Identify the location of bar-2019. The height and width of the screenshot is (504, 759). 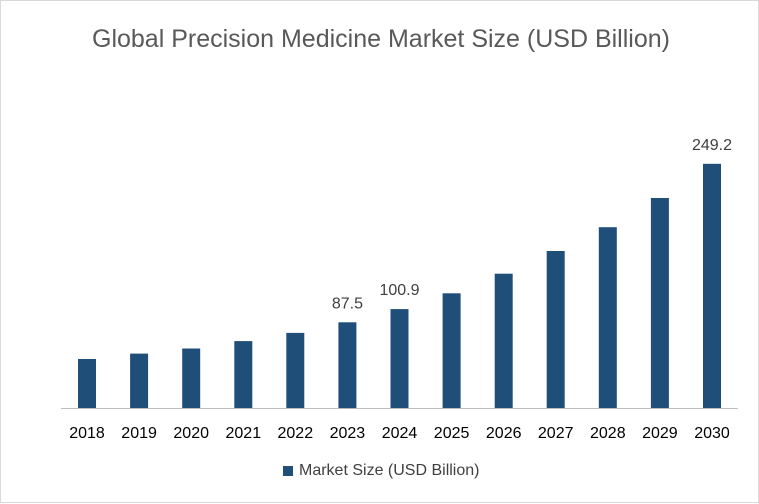
(139, 380).